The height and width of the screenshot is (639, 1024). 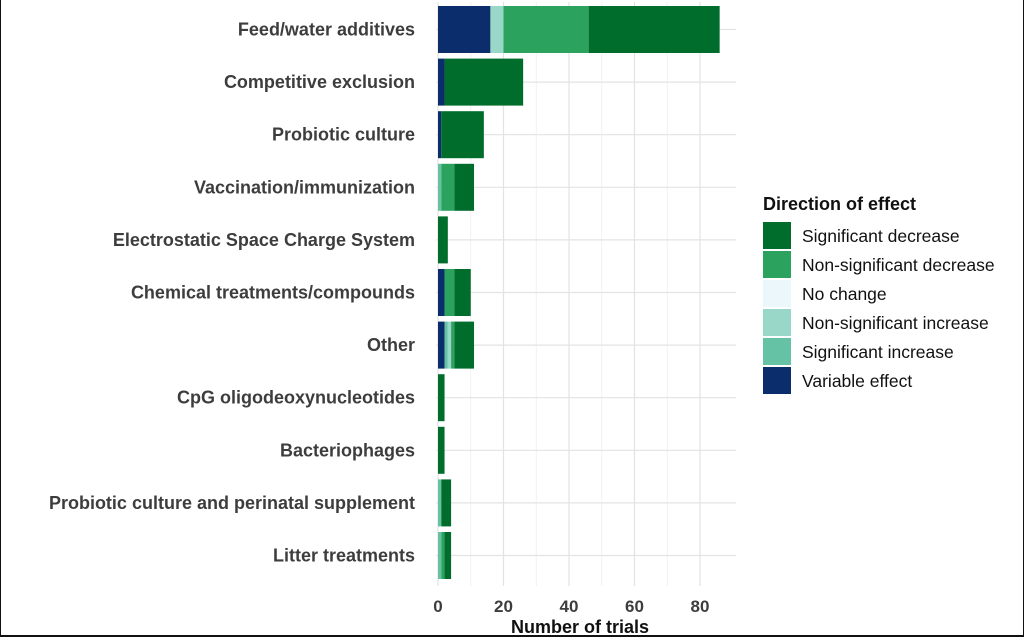 What do you see at coordinates (343, 135) in the screenshot?
I see `category-label: Probiotic culture` at bounding box center [343, 135].